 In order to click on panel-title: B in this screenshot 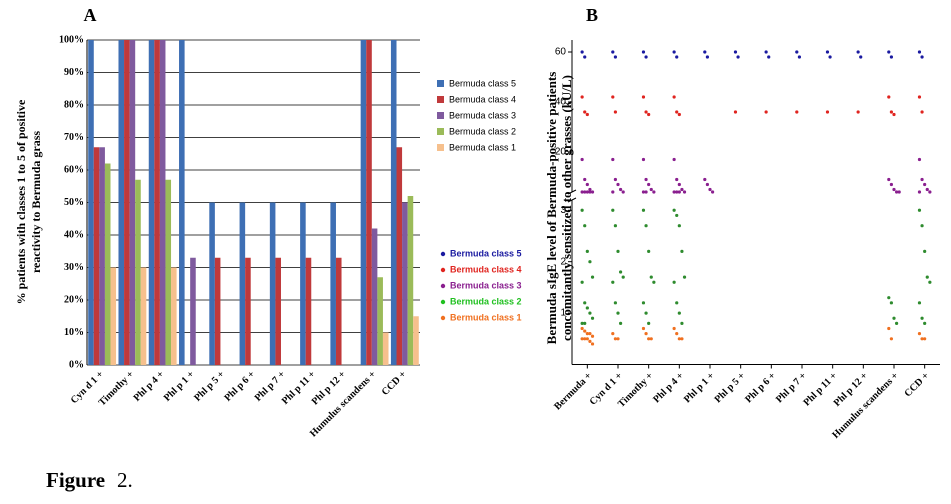, I will do `click(592, 15)`.